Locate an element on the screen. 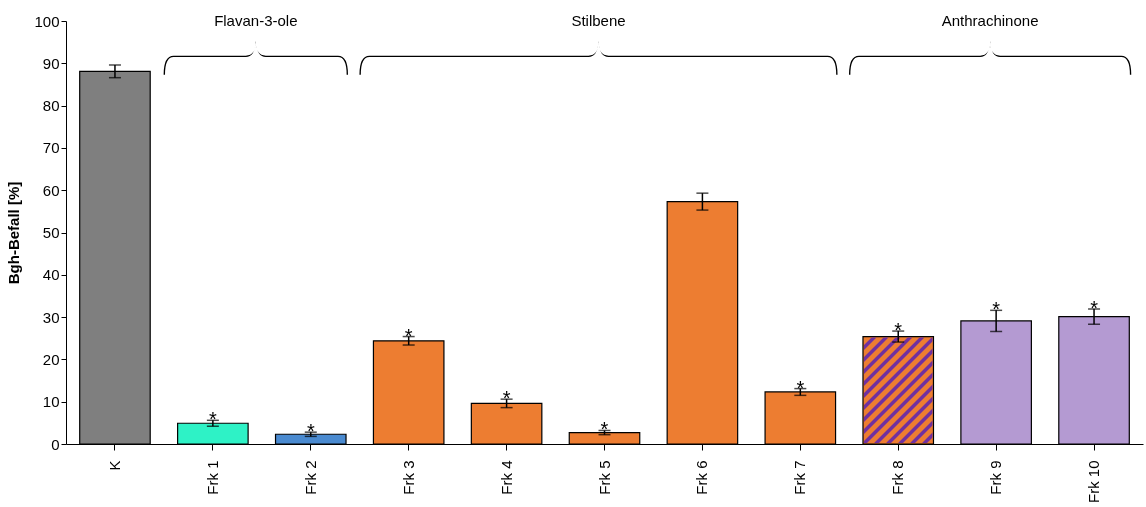 The width and height of the screenshot is (1146, 507). y-tick-label: 20 is located at coordinates (51, 359).